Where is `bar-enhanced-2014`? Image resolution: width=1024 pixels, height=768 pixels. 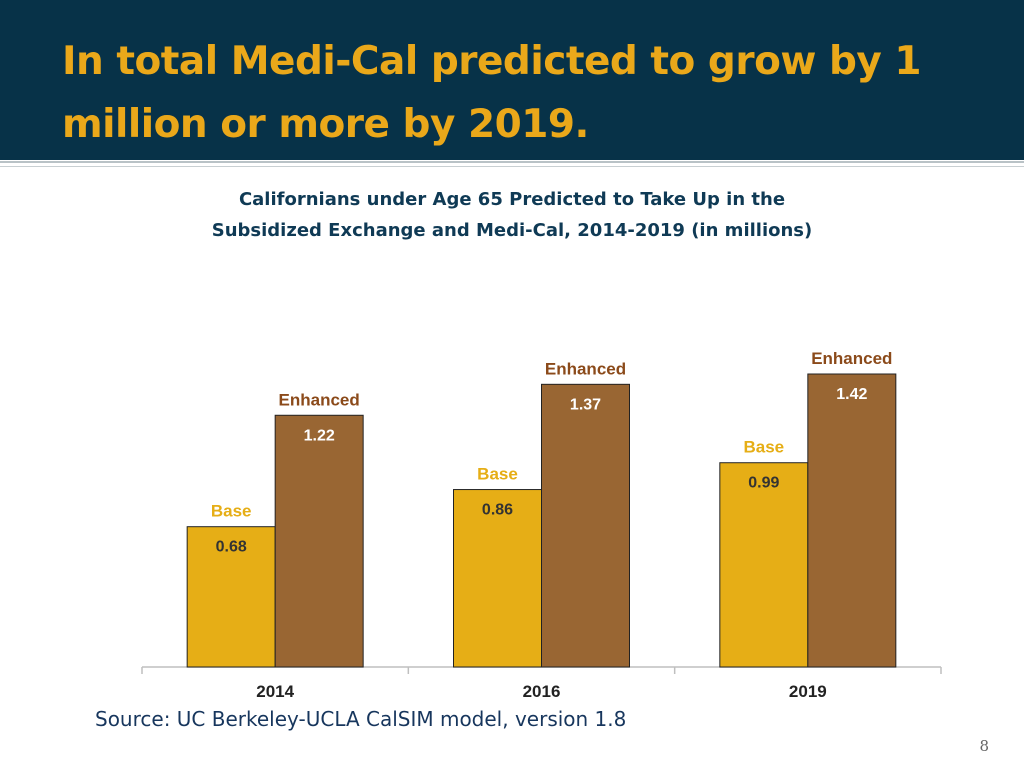 bar-enhanced-2014 is located at coordinates (319, 541).